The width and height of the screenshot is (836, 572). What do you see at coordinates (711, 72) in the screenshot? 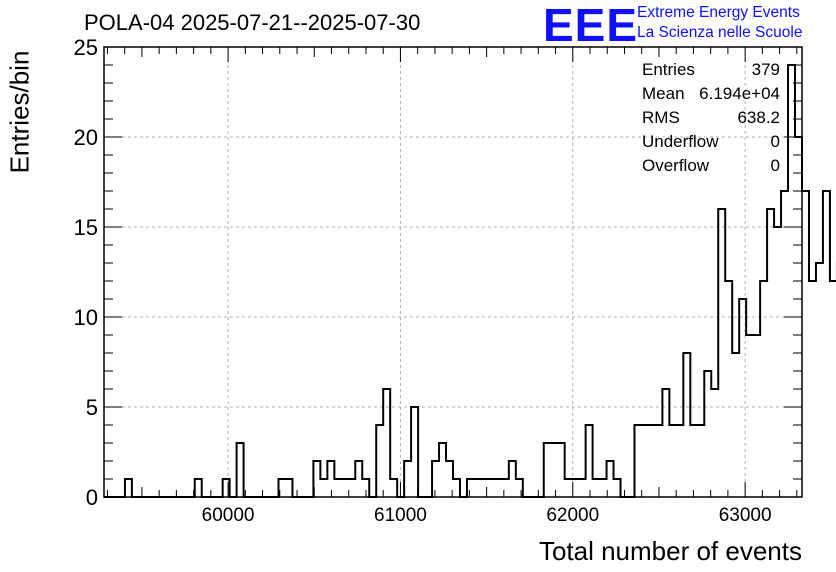
I see `stats-row-entries: Entries 379` at bounding box center [711, 72].